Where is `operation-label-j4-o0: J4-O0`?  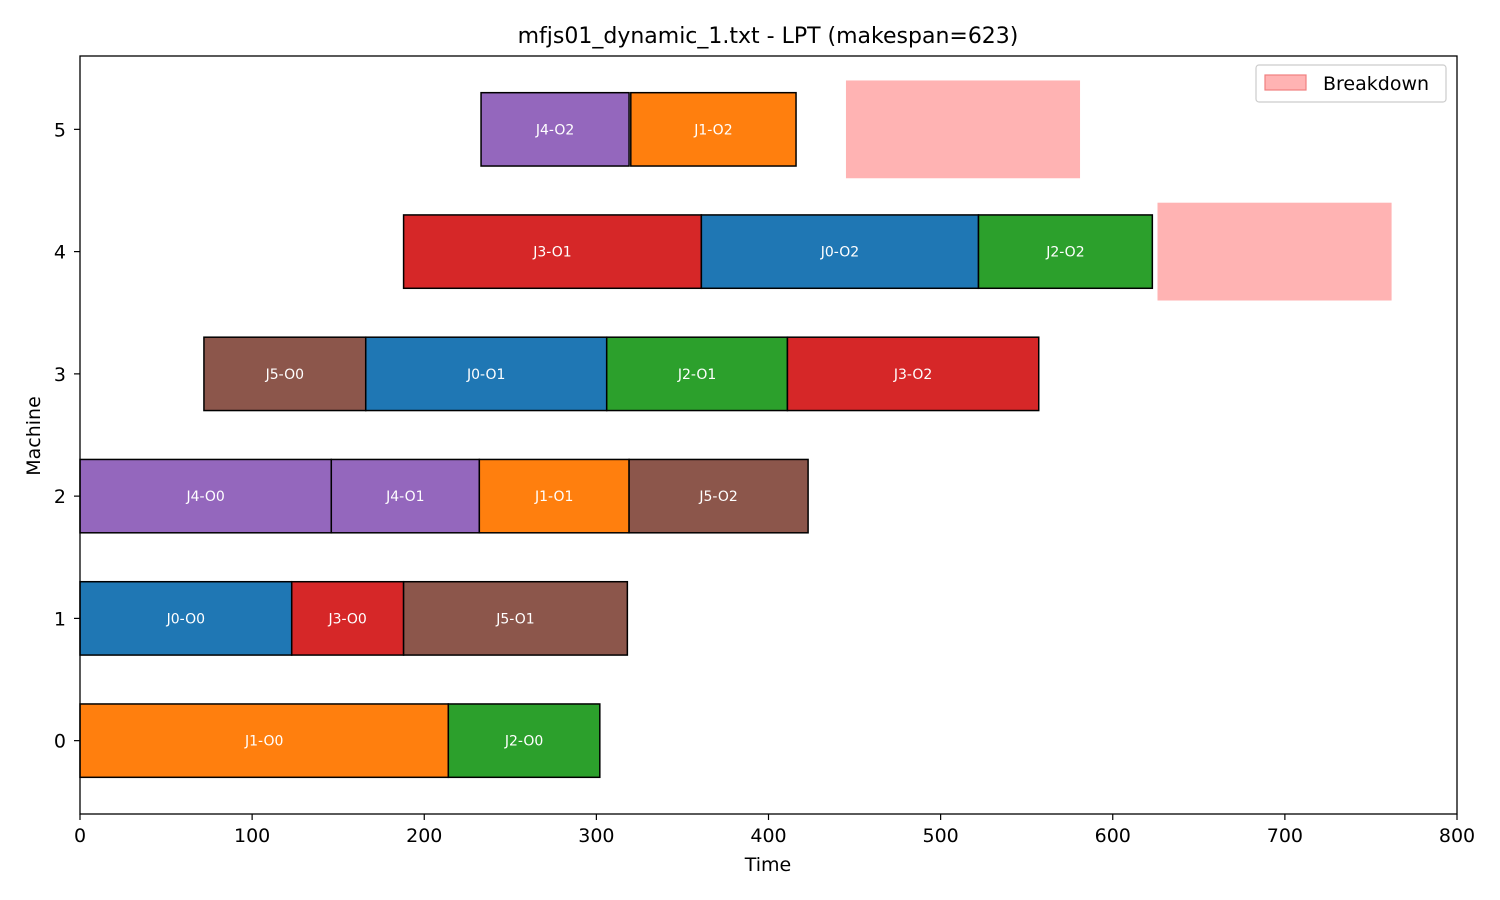 operation-label-j4-o0: J4-O0 is located at coordinates (204, 497).